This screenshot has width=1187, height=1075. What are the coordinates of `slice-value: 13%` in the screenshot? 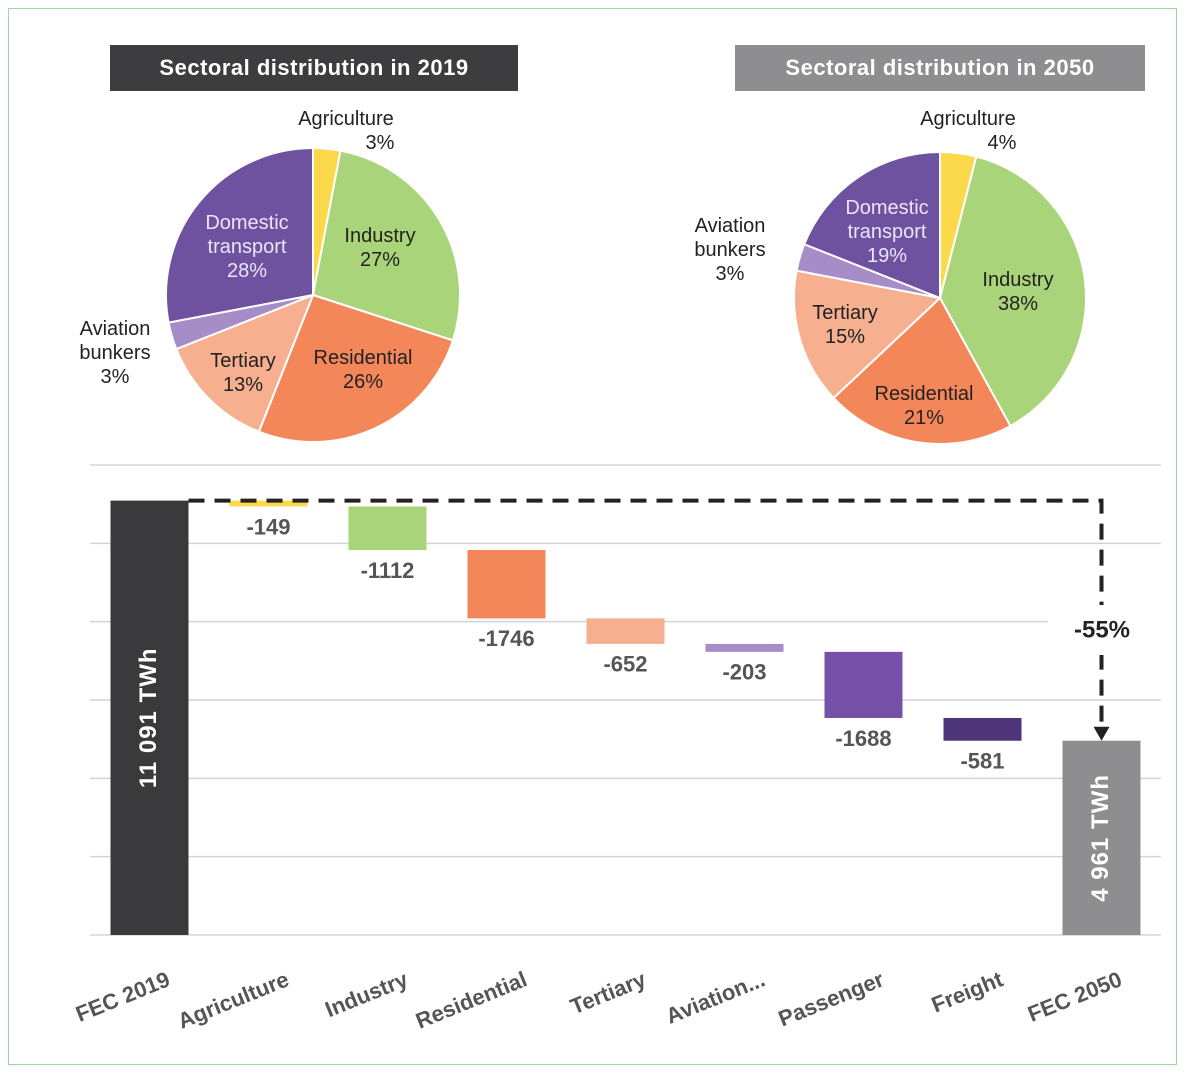 It's located at (243, 385).